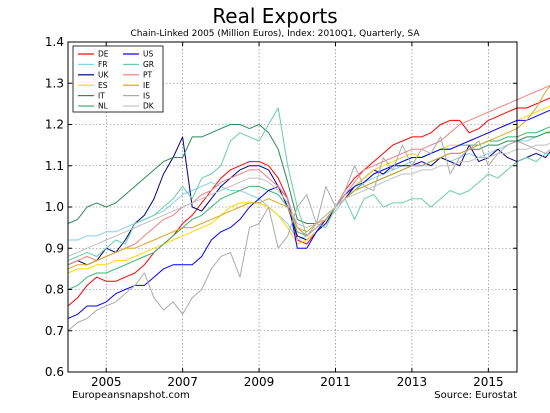 The image size is (550, 413). Describe the element at coordinates (148, 54) in the screenshot. I see `legend-label-us: US` at that location.